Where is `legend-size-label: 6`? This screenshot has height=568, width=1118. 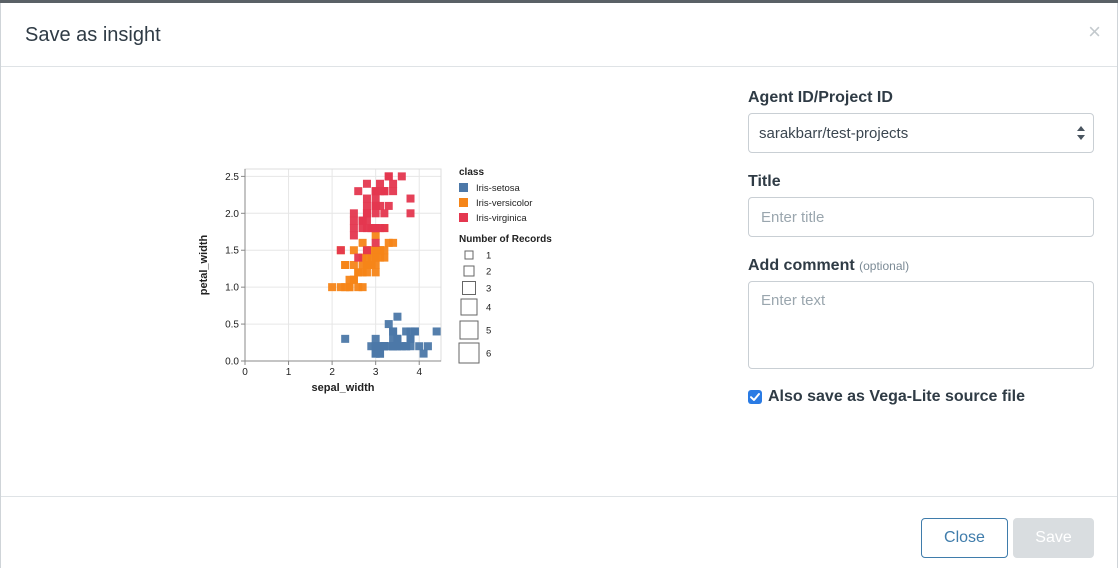 legend-size-label: 6 is located at coordinates (488, 354).